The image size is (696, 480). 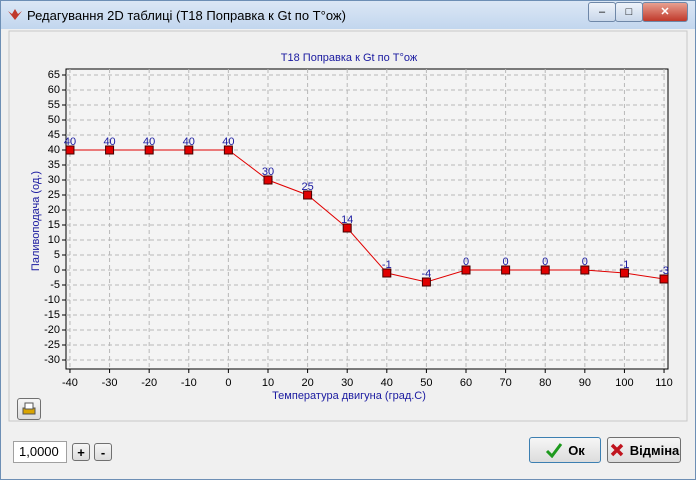 I want to click on y-tick-label: 25, so click(x=54, y=195).